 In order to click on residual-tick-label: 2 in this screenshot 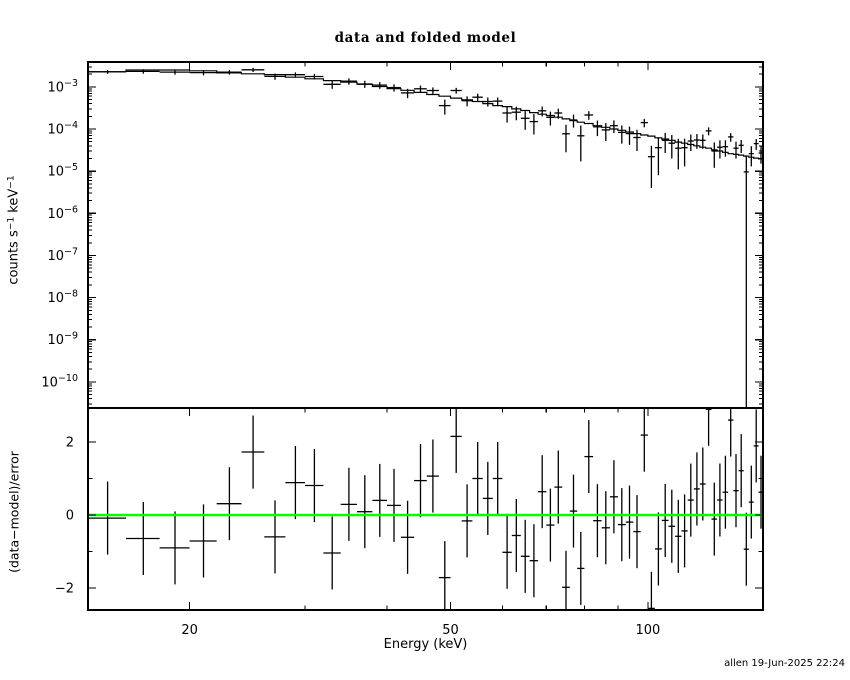, I will do `click(70, 443)`.